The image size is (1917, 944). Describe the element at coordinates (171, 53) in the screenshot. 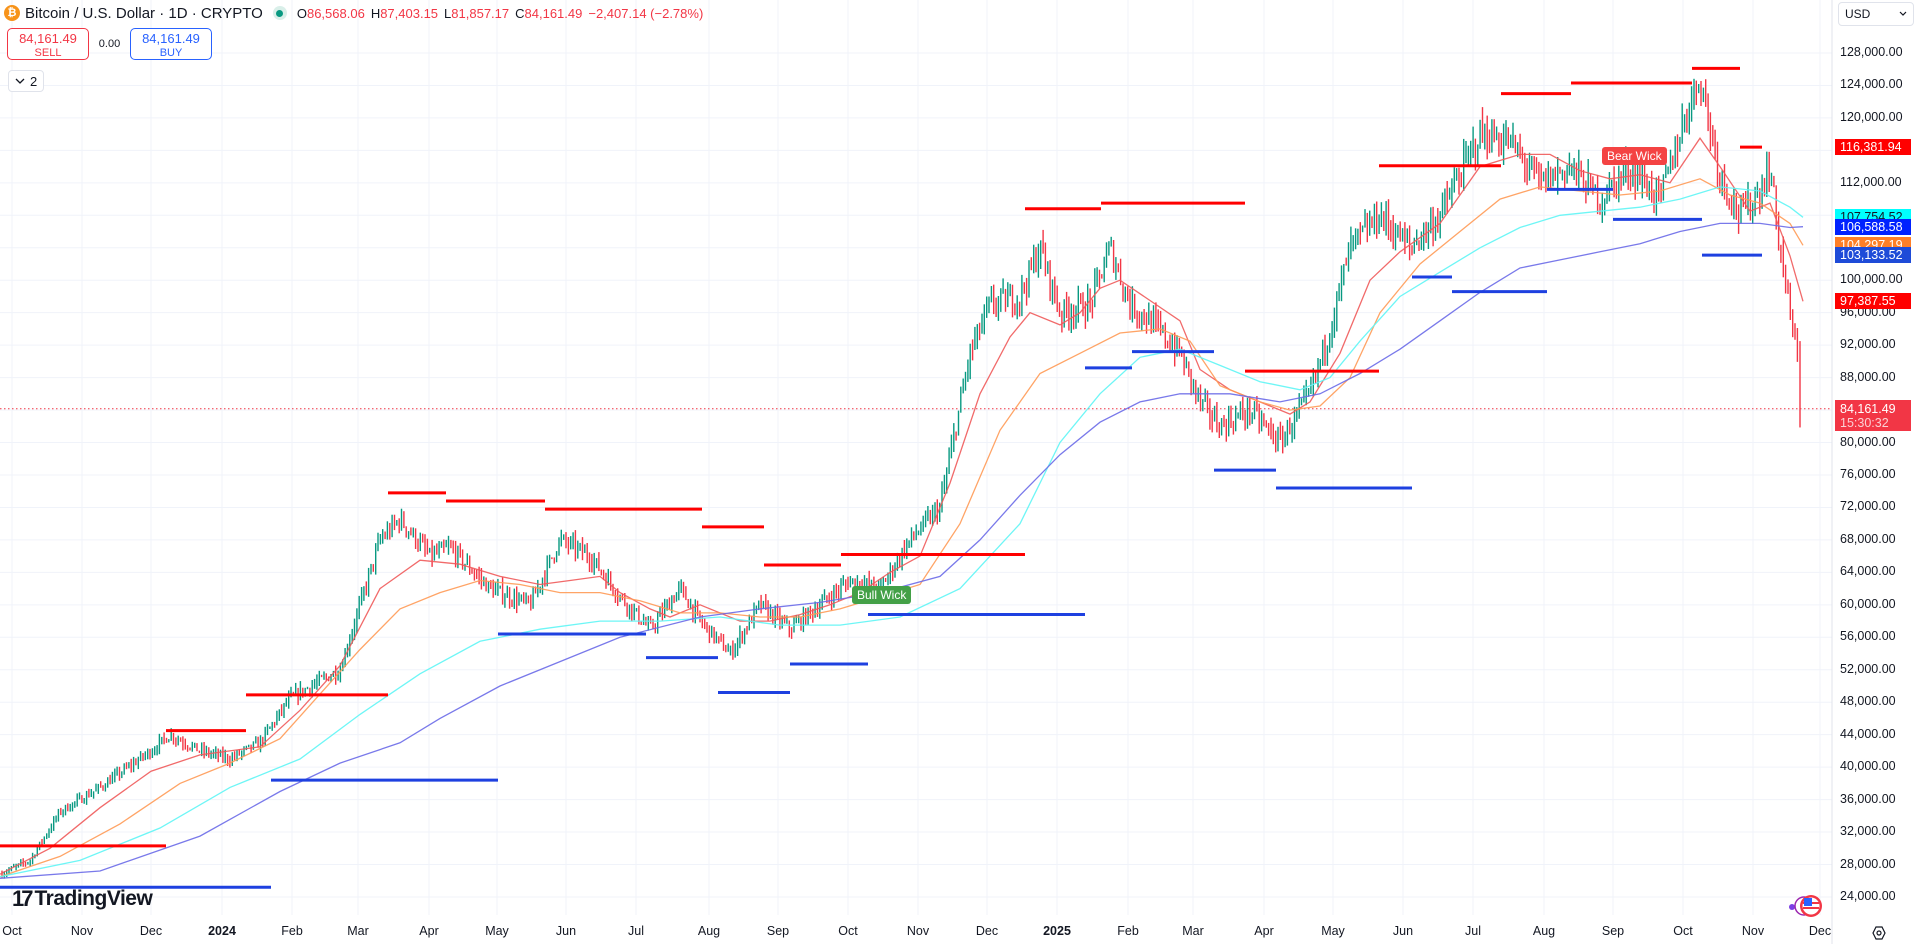

I see `buy-label: BUY` at that location.